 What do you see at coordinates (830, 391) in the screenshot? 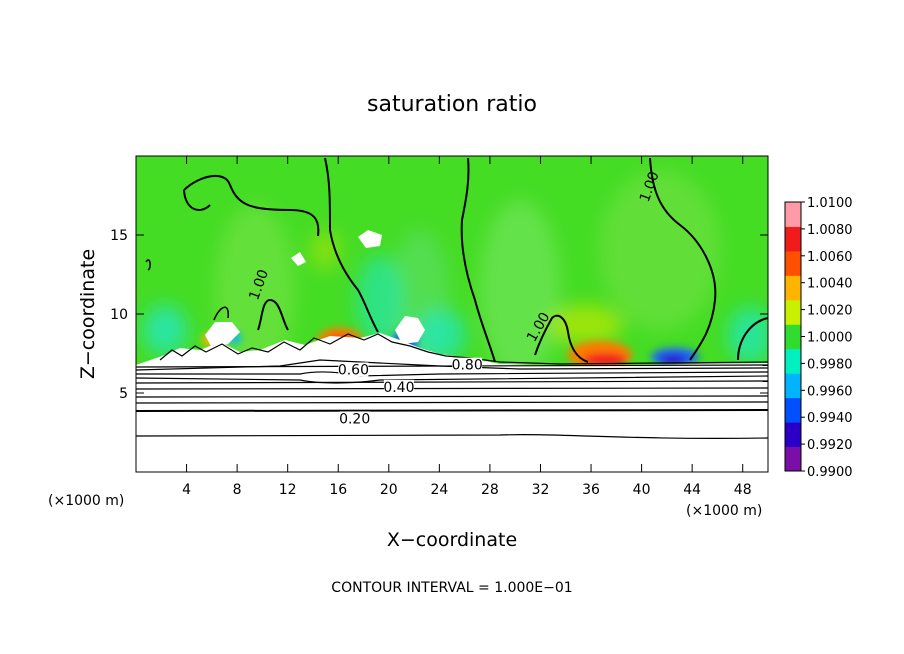
I see `colorbar-label: 0.9960` at bounding box center [830, 391].